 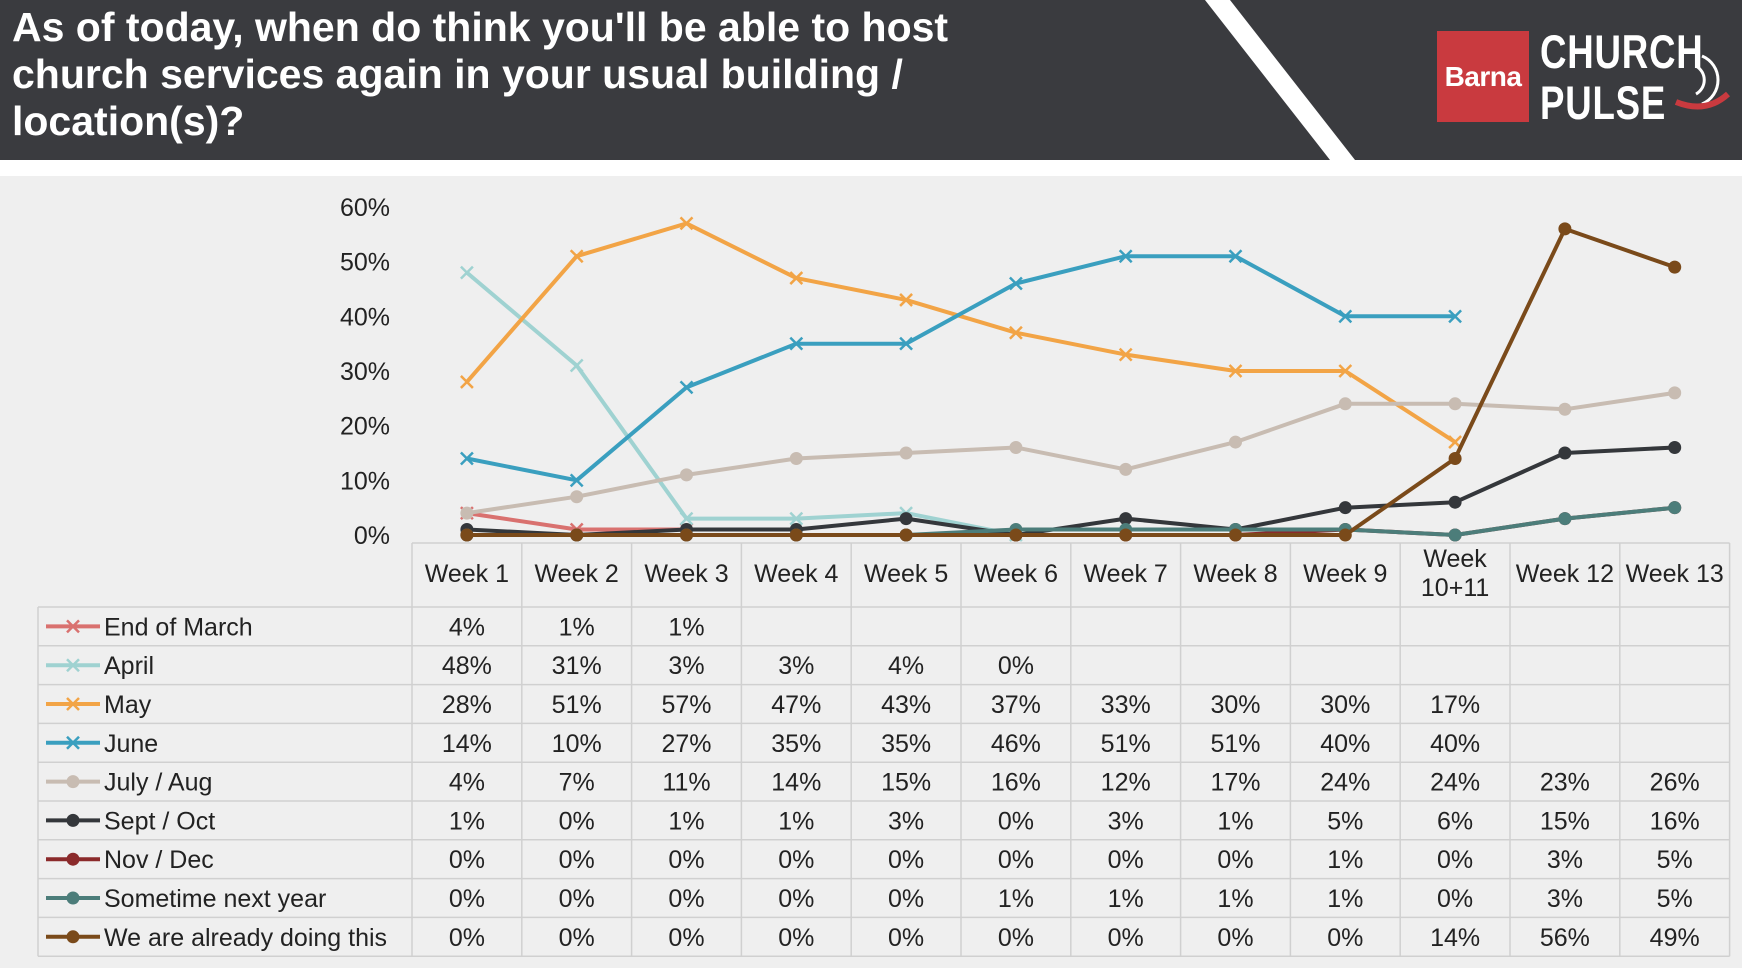 What do you see at coordinates (1675, 783) in the screenshot?
I see `table-cell-value: 26%` at bounding box center [1675, 783].